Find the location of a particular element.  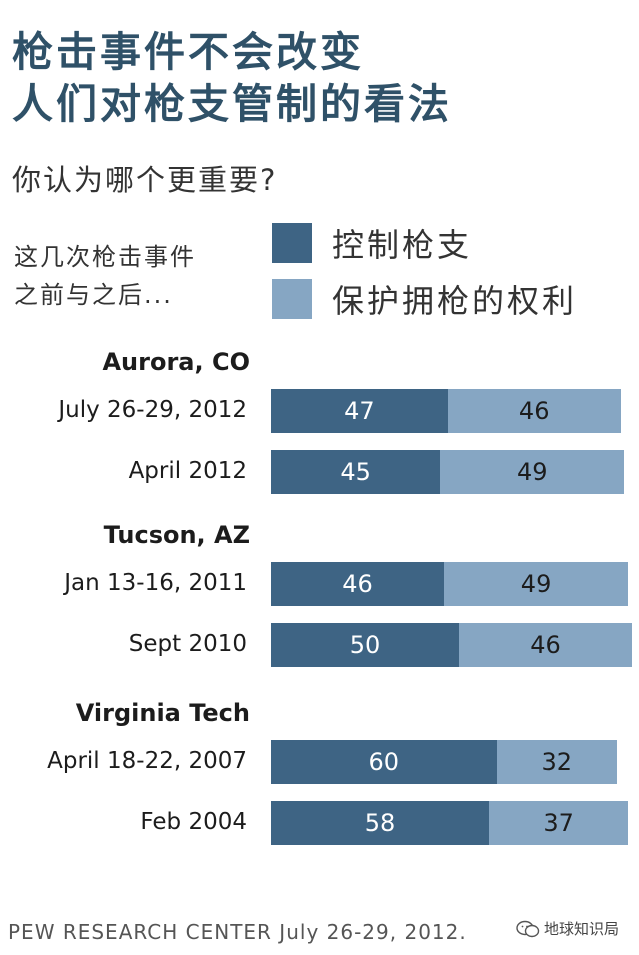

legend-swatch-control is located at coordinates (292, 243).